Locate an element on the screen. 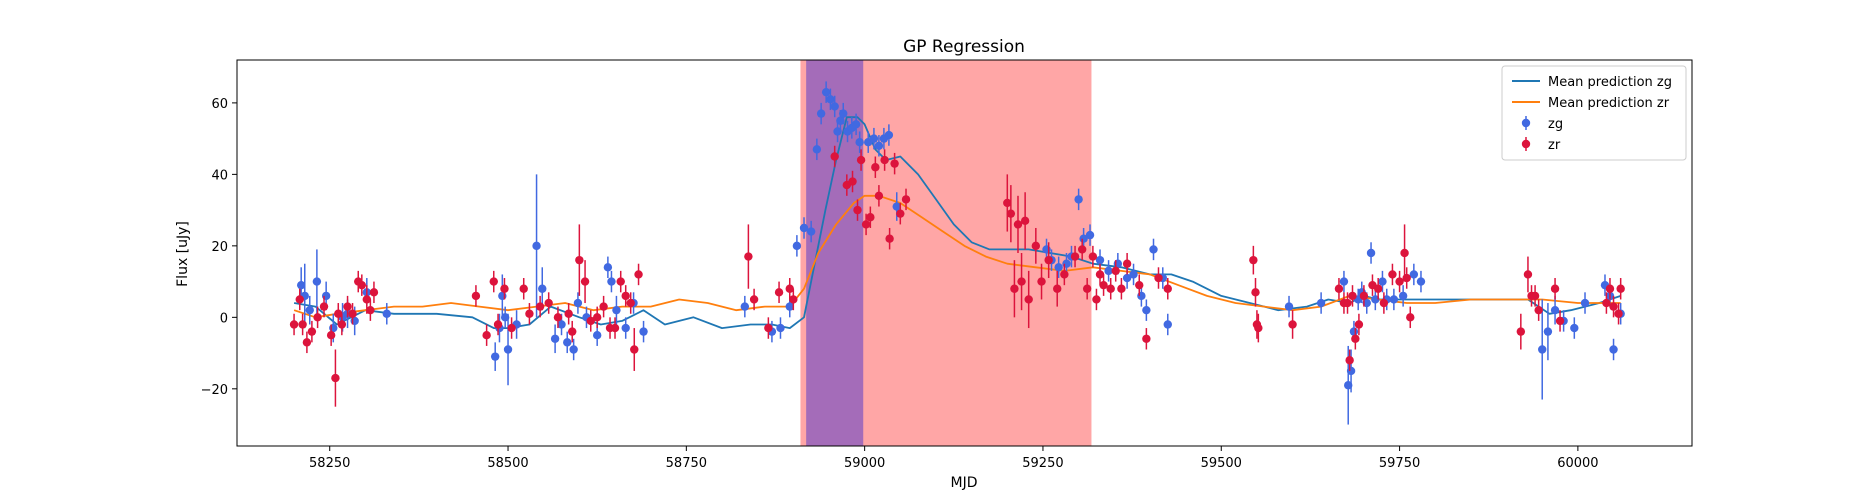  x-tick-label: 60000 is located at coordinates (1577, 463).